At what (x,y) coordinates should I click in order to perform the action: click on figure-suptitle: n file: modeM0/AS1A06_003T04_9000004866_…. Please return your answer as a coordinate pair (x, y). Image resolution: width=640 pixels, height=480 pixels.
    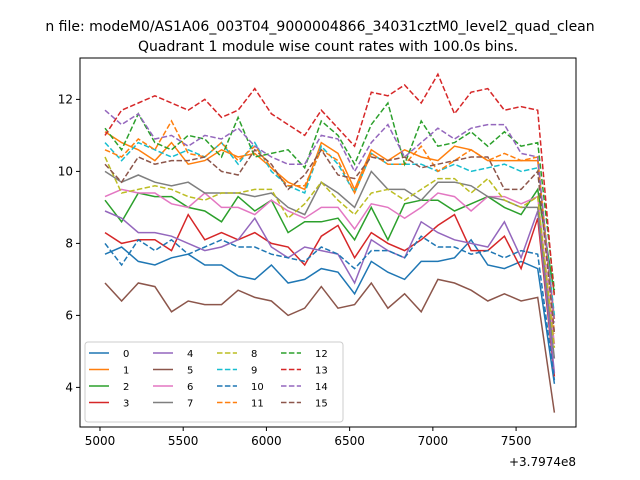
    Looking at the image, I should click on (319, 27).